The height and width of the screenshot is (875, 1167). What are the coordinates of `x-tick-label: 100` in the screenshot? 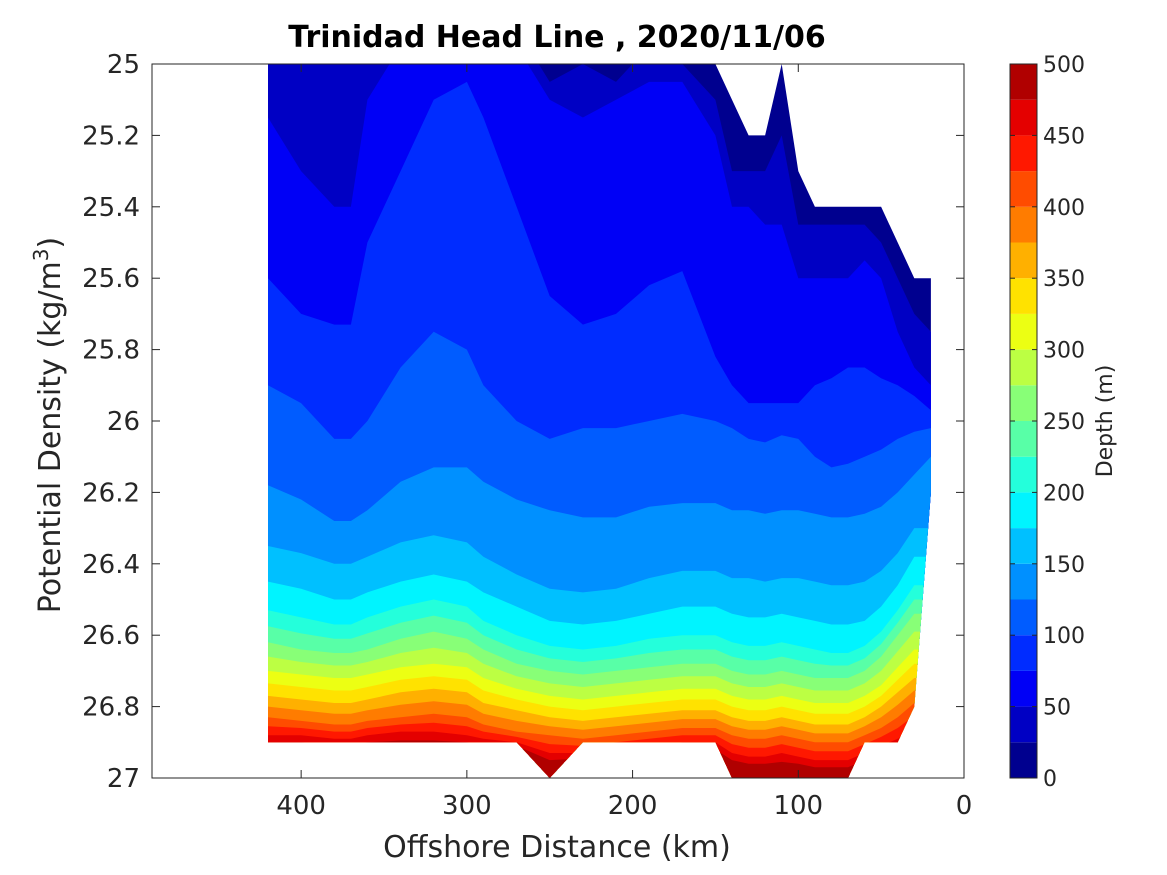 It's located at (798, 806).